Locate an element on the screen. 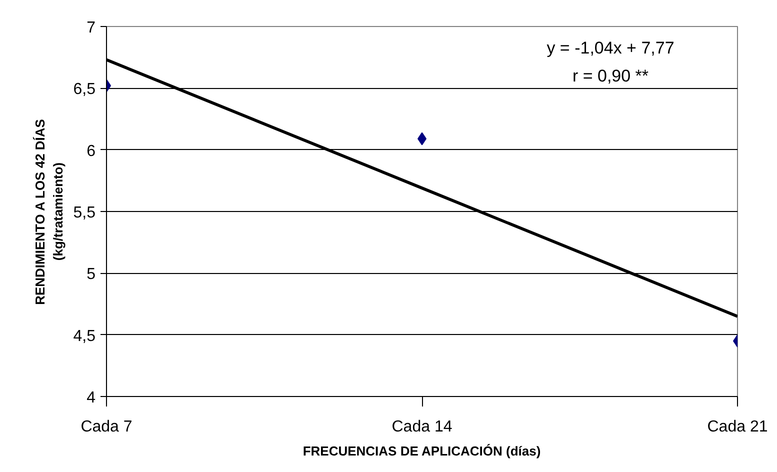 This screenshot has width=777, height=472. x-axis-title: FRECUENCIAS DE APLICACIÓN (días) is located at coordinates (421, 451).